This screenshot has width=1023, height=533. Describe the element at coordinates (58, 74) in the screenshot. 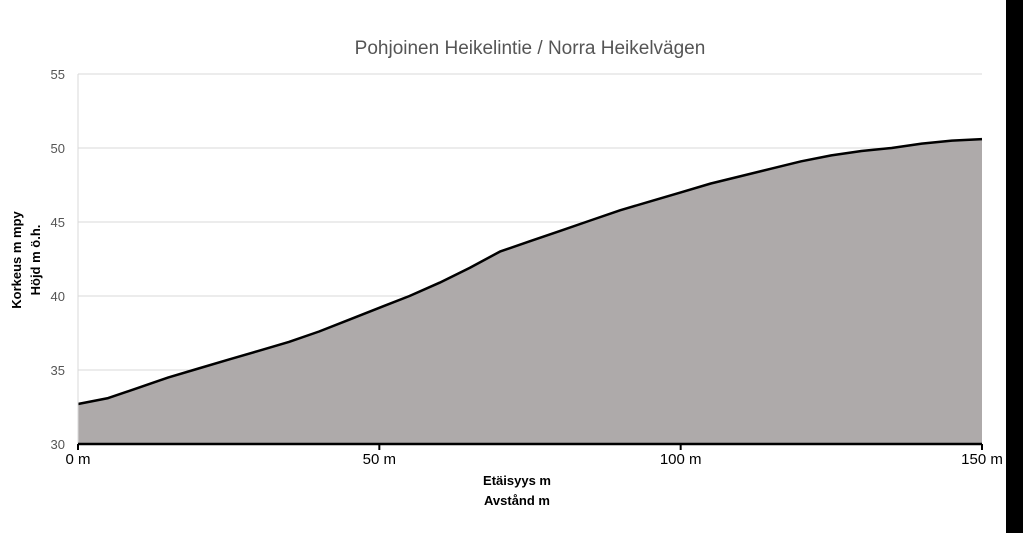

I see `y-tick-label-55: 55` at that location.